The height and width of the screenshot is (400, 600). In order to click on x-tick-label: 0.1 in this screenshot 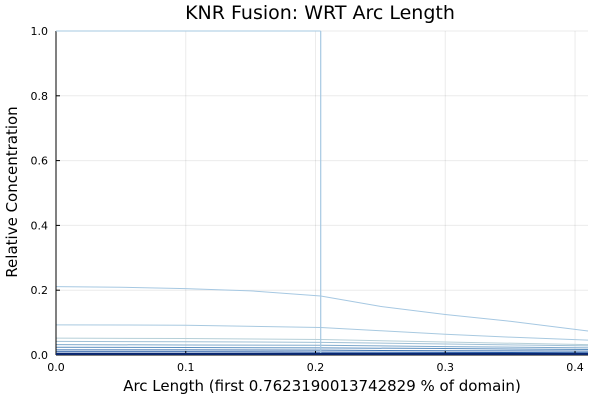, I will do `click(186, 367)`.